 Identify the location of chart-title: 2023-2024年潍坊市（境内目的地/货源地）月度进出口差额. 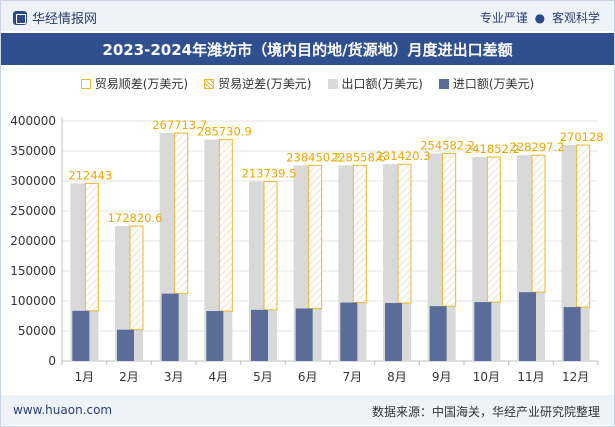
(307, 49).